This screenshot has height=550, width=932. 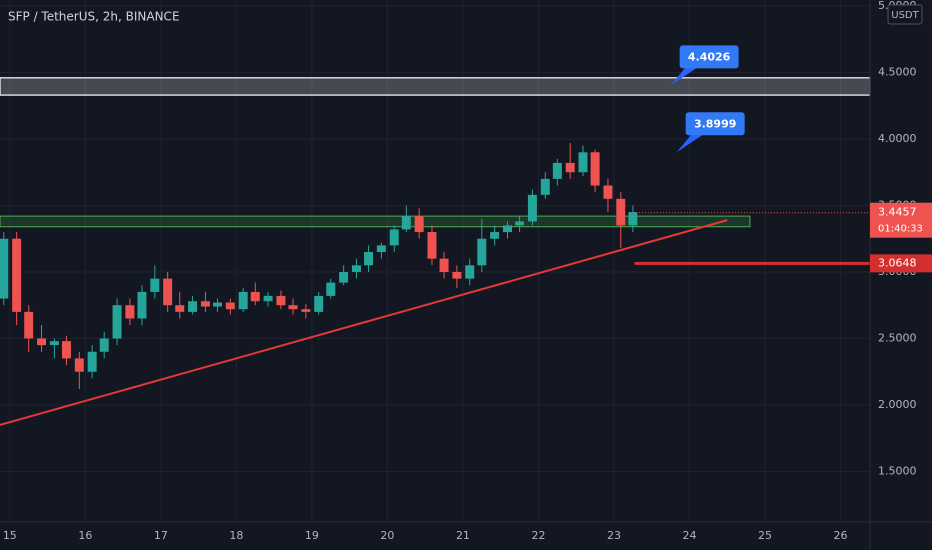 I want to click on y-tick-label: 2.0000, so click(x=897, y=404).